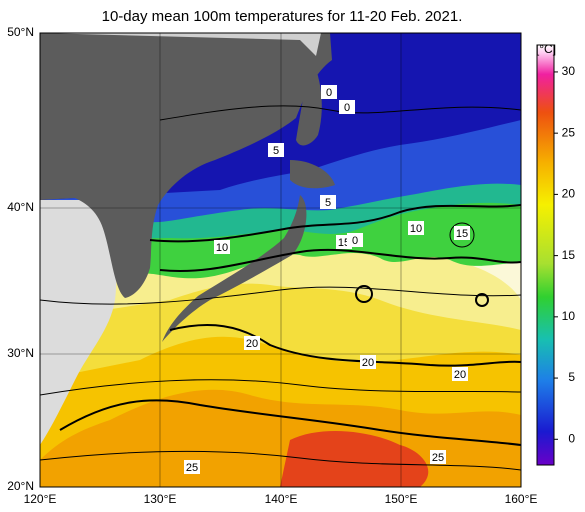 This screenshot has width=585, height=512. I want to click on contour-label: 15, so click(462, 234).